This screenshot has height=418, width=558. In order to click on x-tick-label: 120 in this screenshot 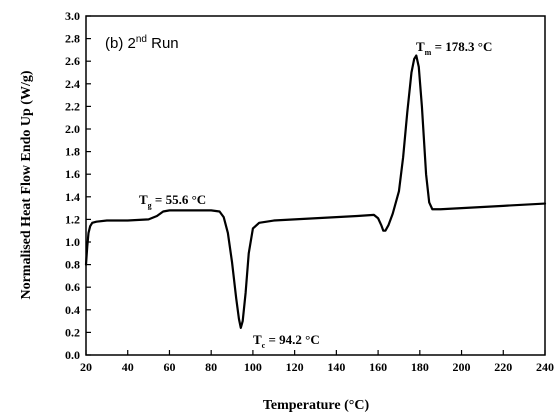, I will do `click(295, 367)`.